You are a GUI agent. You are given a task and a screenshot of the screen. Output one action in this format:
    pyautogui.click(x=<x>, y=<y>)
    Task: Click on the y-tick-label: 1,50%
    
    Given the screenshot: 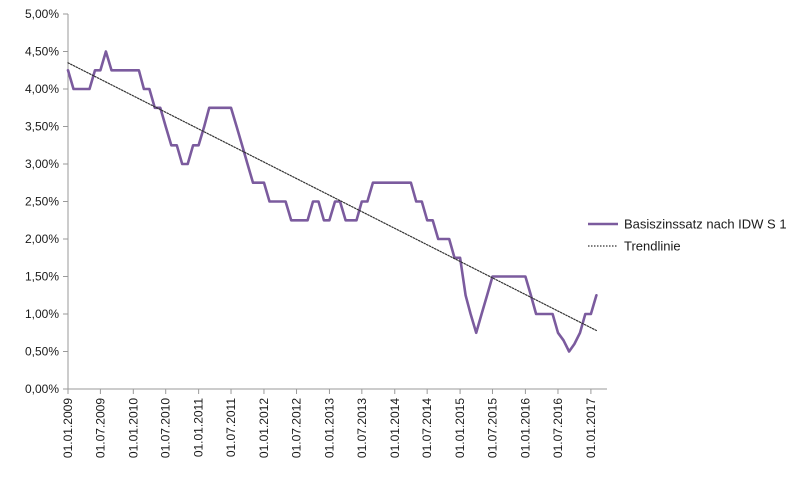 What is the action you would take?
    pyautogui.click(x=42, y=277)
    